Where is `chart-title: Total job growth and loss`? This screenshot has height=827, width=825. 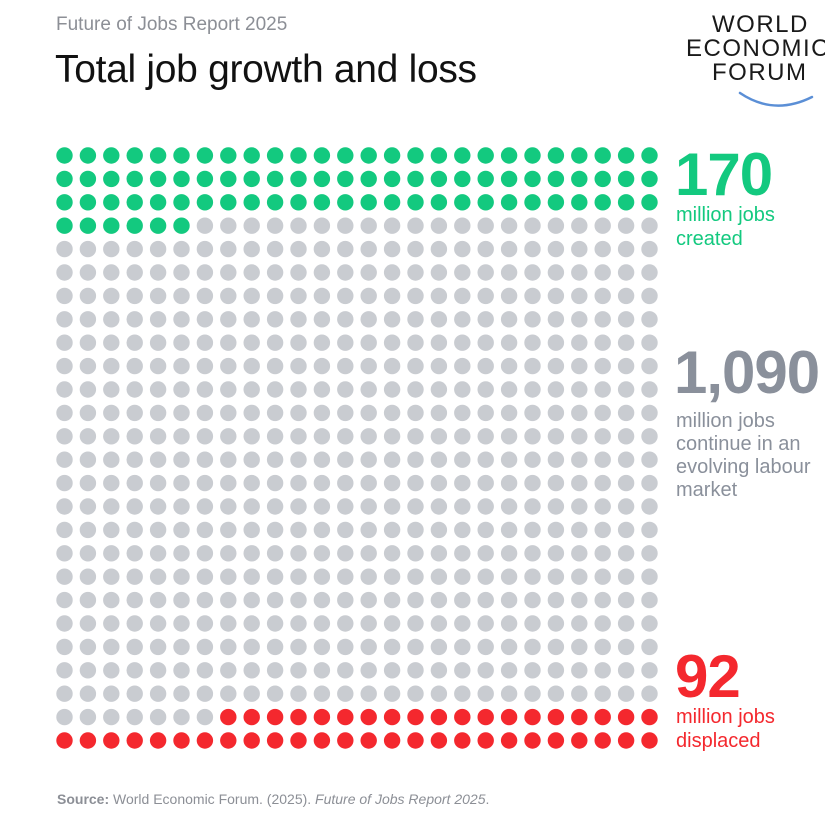
chart-title: Total job growth and loss is located at coordinates (266, 69).